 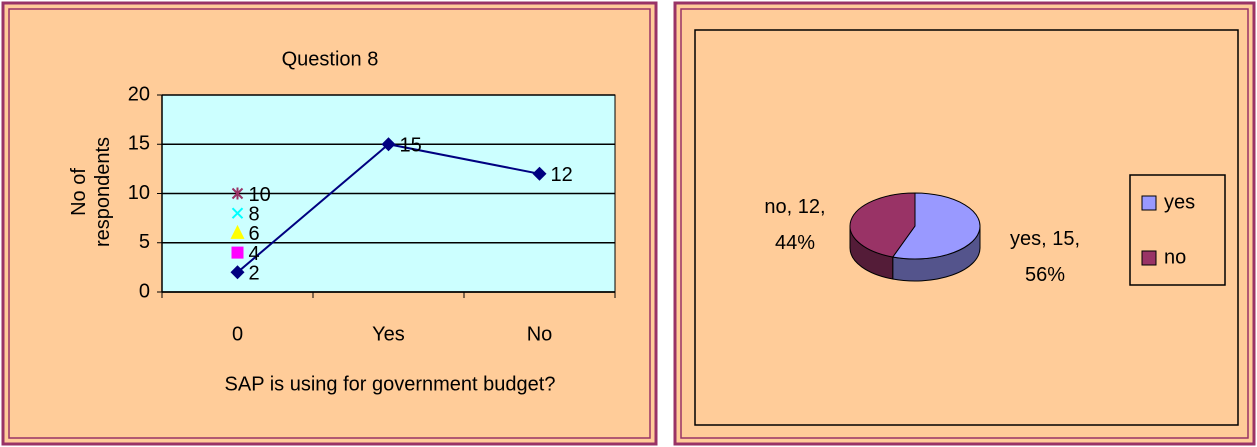 What do you see at coordinates (139, 94) in the screenshot?
I see `y-tick-label: 20` at bounding box center [139, 94].